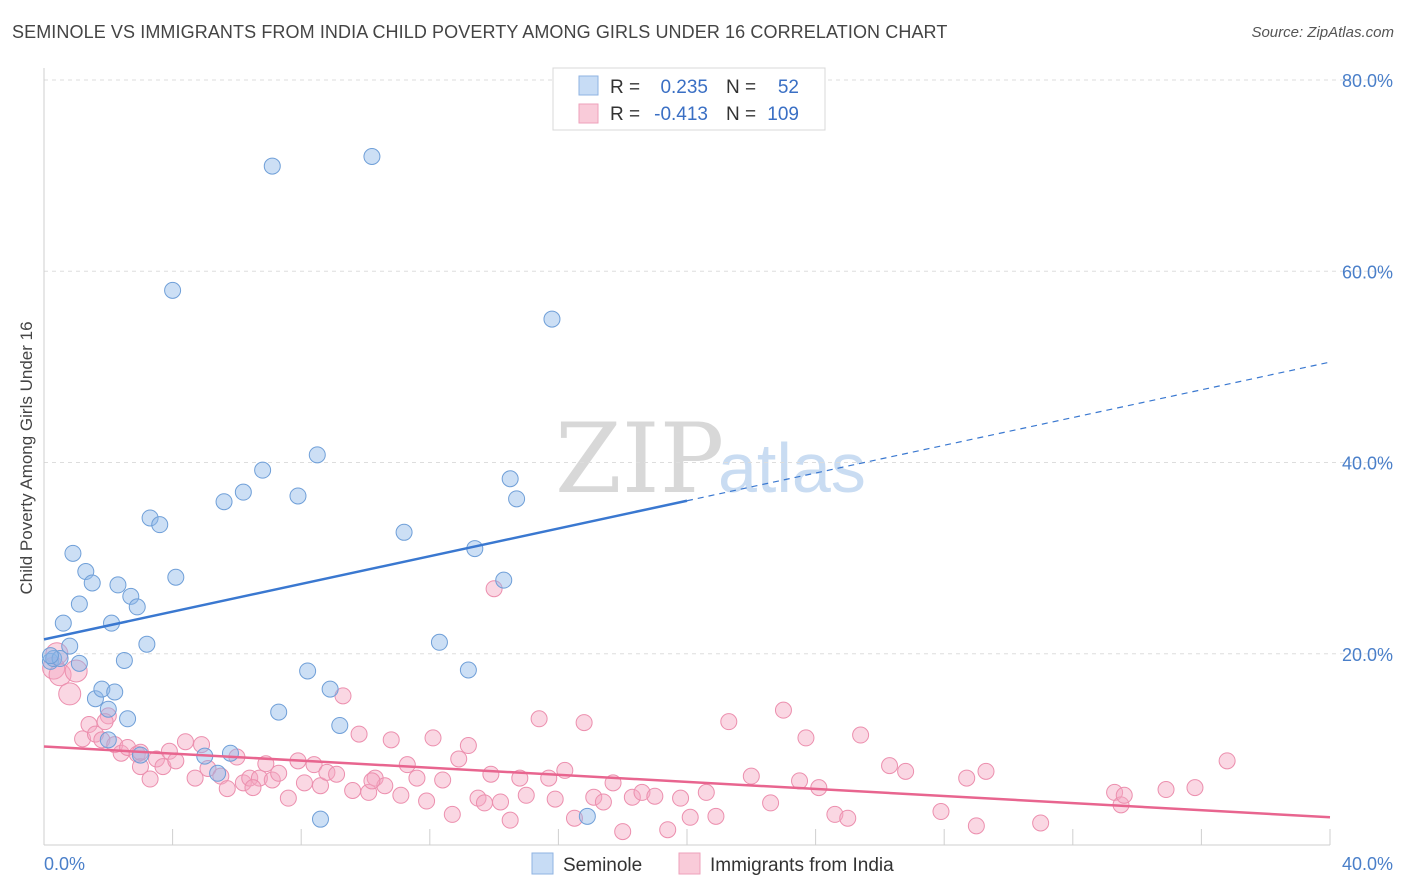 The image size is (1406, 892). What do you see at coordinates (741, 87) in the screenshot?
I see `legend-n-label-1: N =` at bounding box center [741, 87].